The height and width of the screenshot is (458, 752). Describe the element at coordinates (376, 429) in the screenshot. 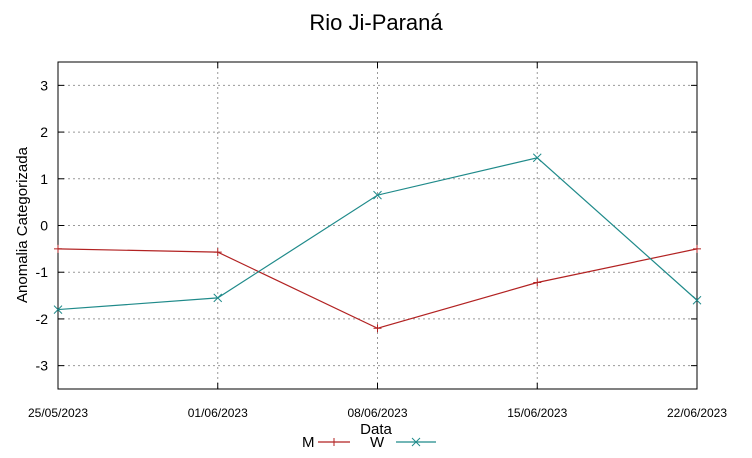

I see `x-axis-label: Data` at that location.